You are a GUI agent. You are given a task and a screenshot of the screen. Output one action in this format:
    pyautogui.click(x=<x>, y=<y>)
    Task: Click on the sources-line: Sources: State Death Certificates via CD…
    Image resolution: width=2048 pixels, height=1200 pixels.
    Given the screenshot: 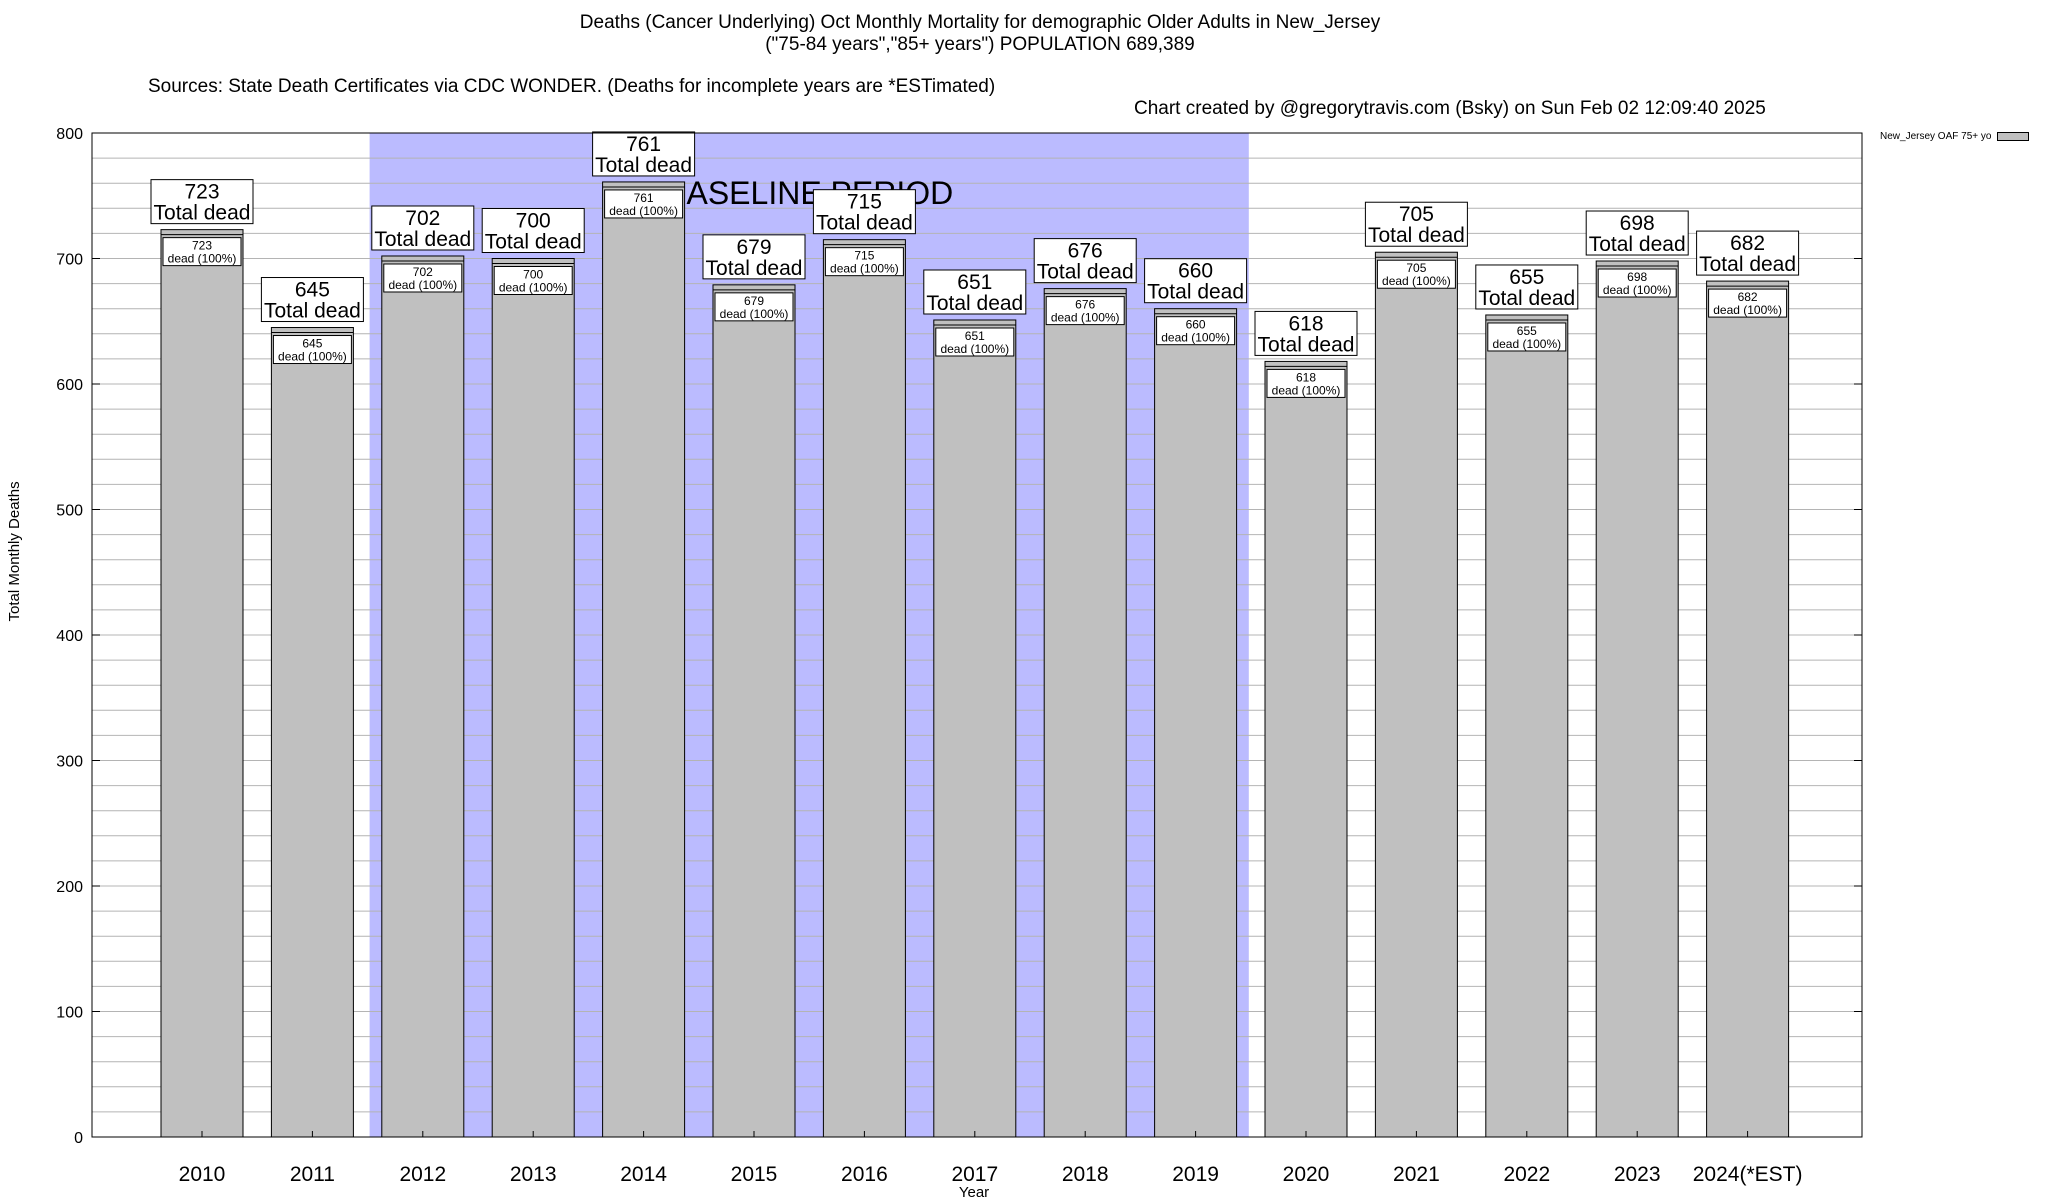 What is the action you would take?
    pyautogui.click(x=1024, y=87)
    